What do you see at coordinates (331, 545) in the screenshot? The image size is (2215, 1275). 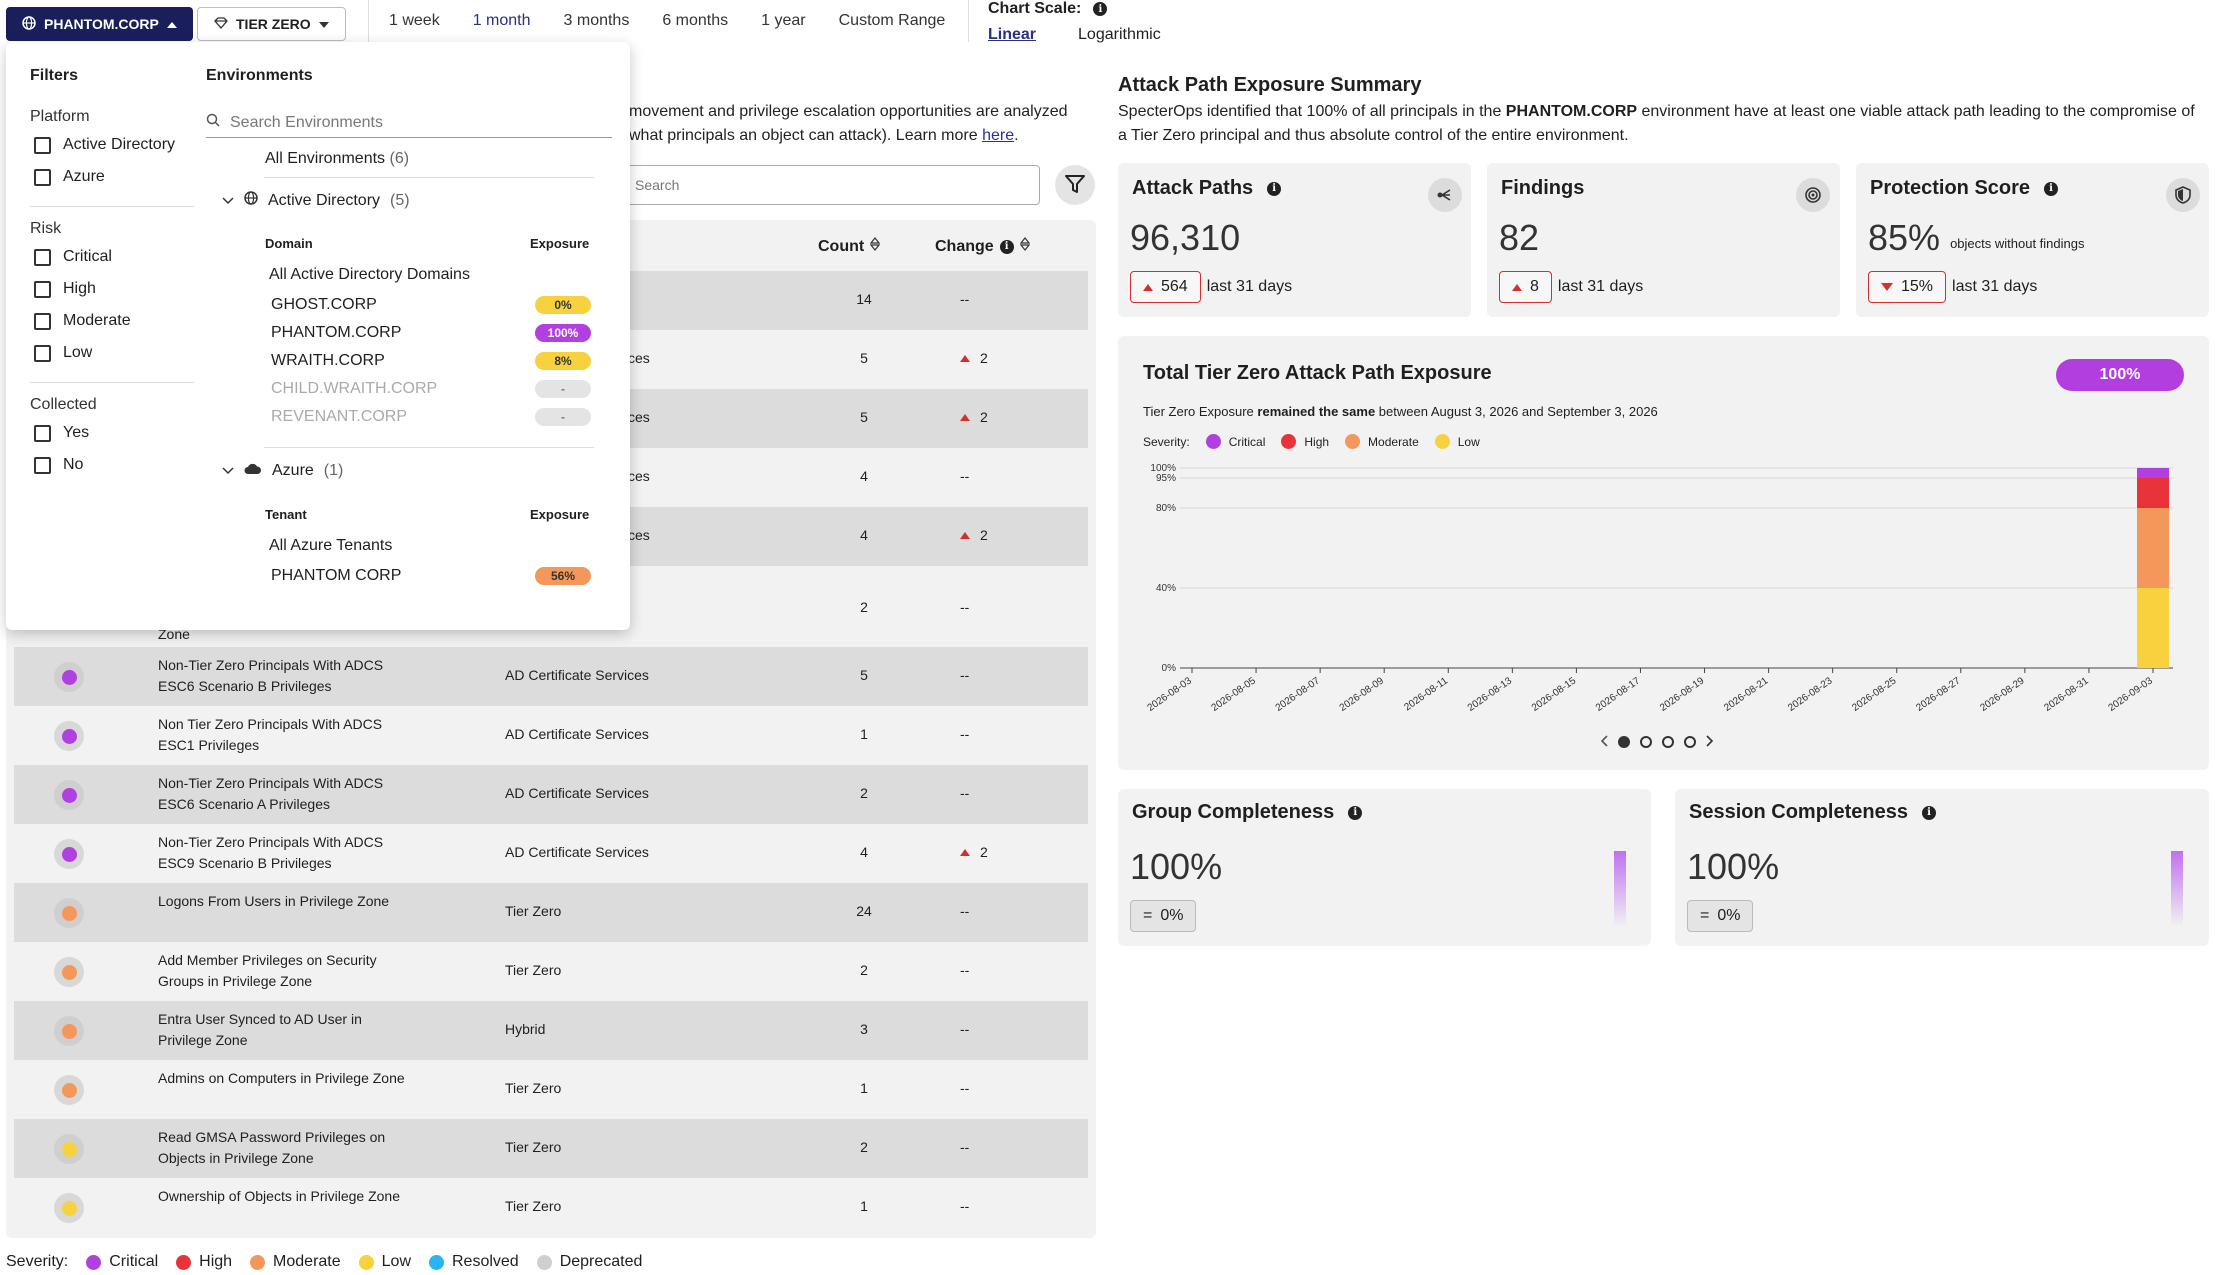 I see `all-azure-tenants-option: All Azure Tenants` at bounding box center [331, 545].